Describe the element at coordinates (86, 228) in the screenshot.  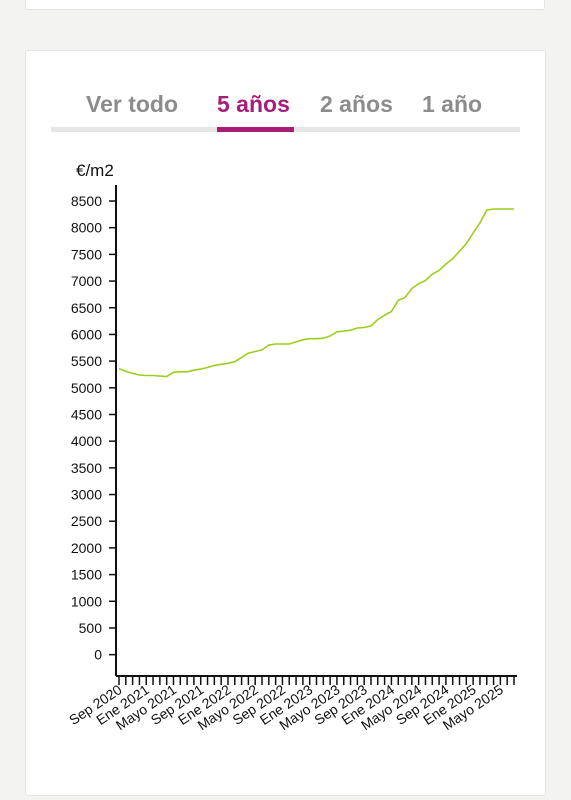
I see `y-tick-label: 8000` at that location.